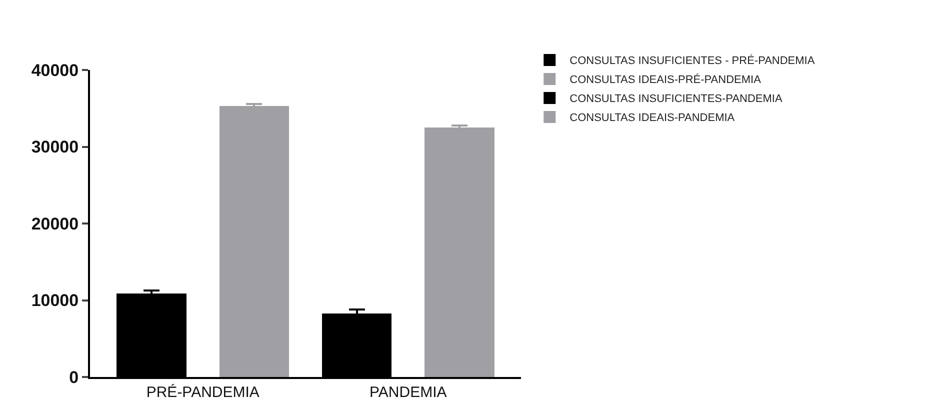  I want to click on y-tick-label: 40000, so click(55, 70).